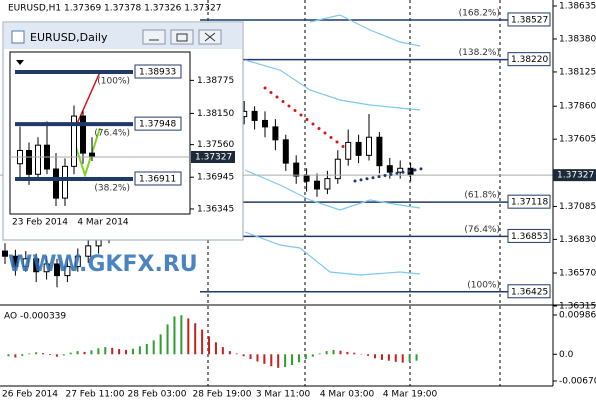 The width and height of the screenshot is (596, 400). Describe the element at coordinates (283, 395) in the screenshot. I see `x-tick-label: 3 Mar 11:00` at that location.